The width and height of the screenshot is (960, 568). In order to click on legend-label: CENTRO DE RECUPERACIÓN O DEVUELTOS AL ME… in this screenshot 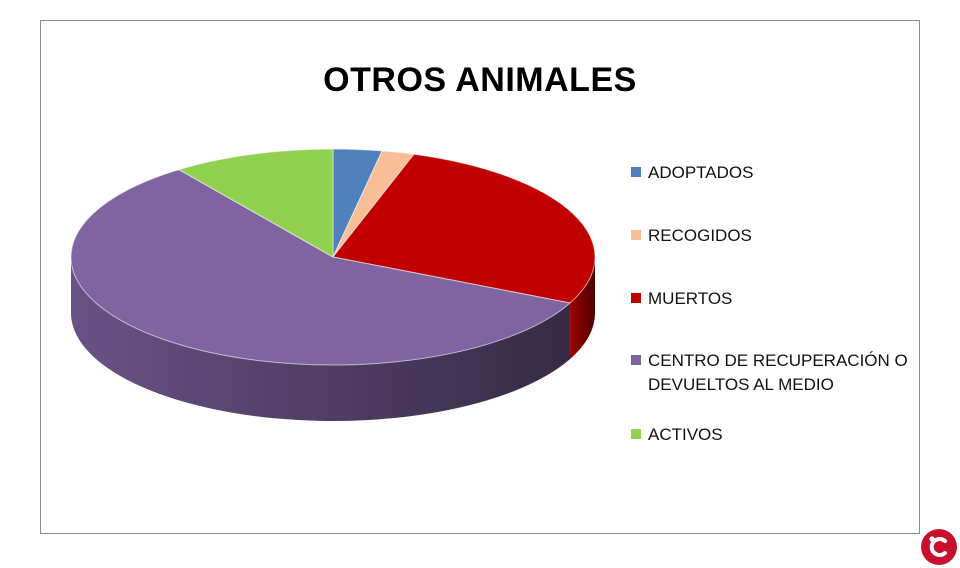, I will do `click(778, 372)`.